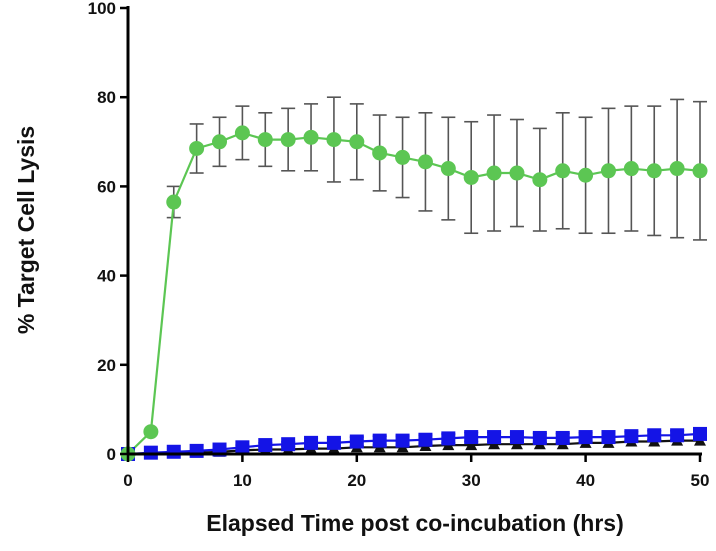  What do you see at coordinates (700, 480) in the screenshot?
I see `x-tick-label: 50` at bounding box center [700, 480].